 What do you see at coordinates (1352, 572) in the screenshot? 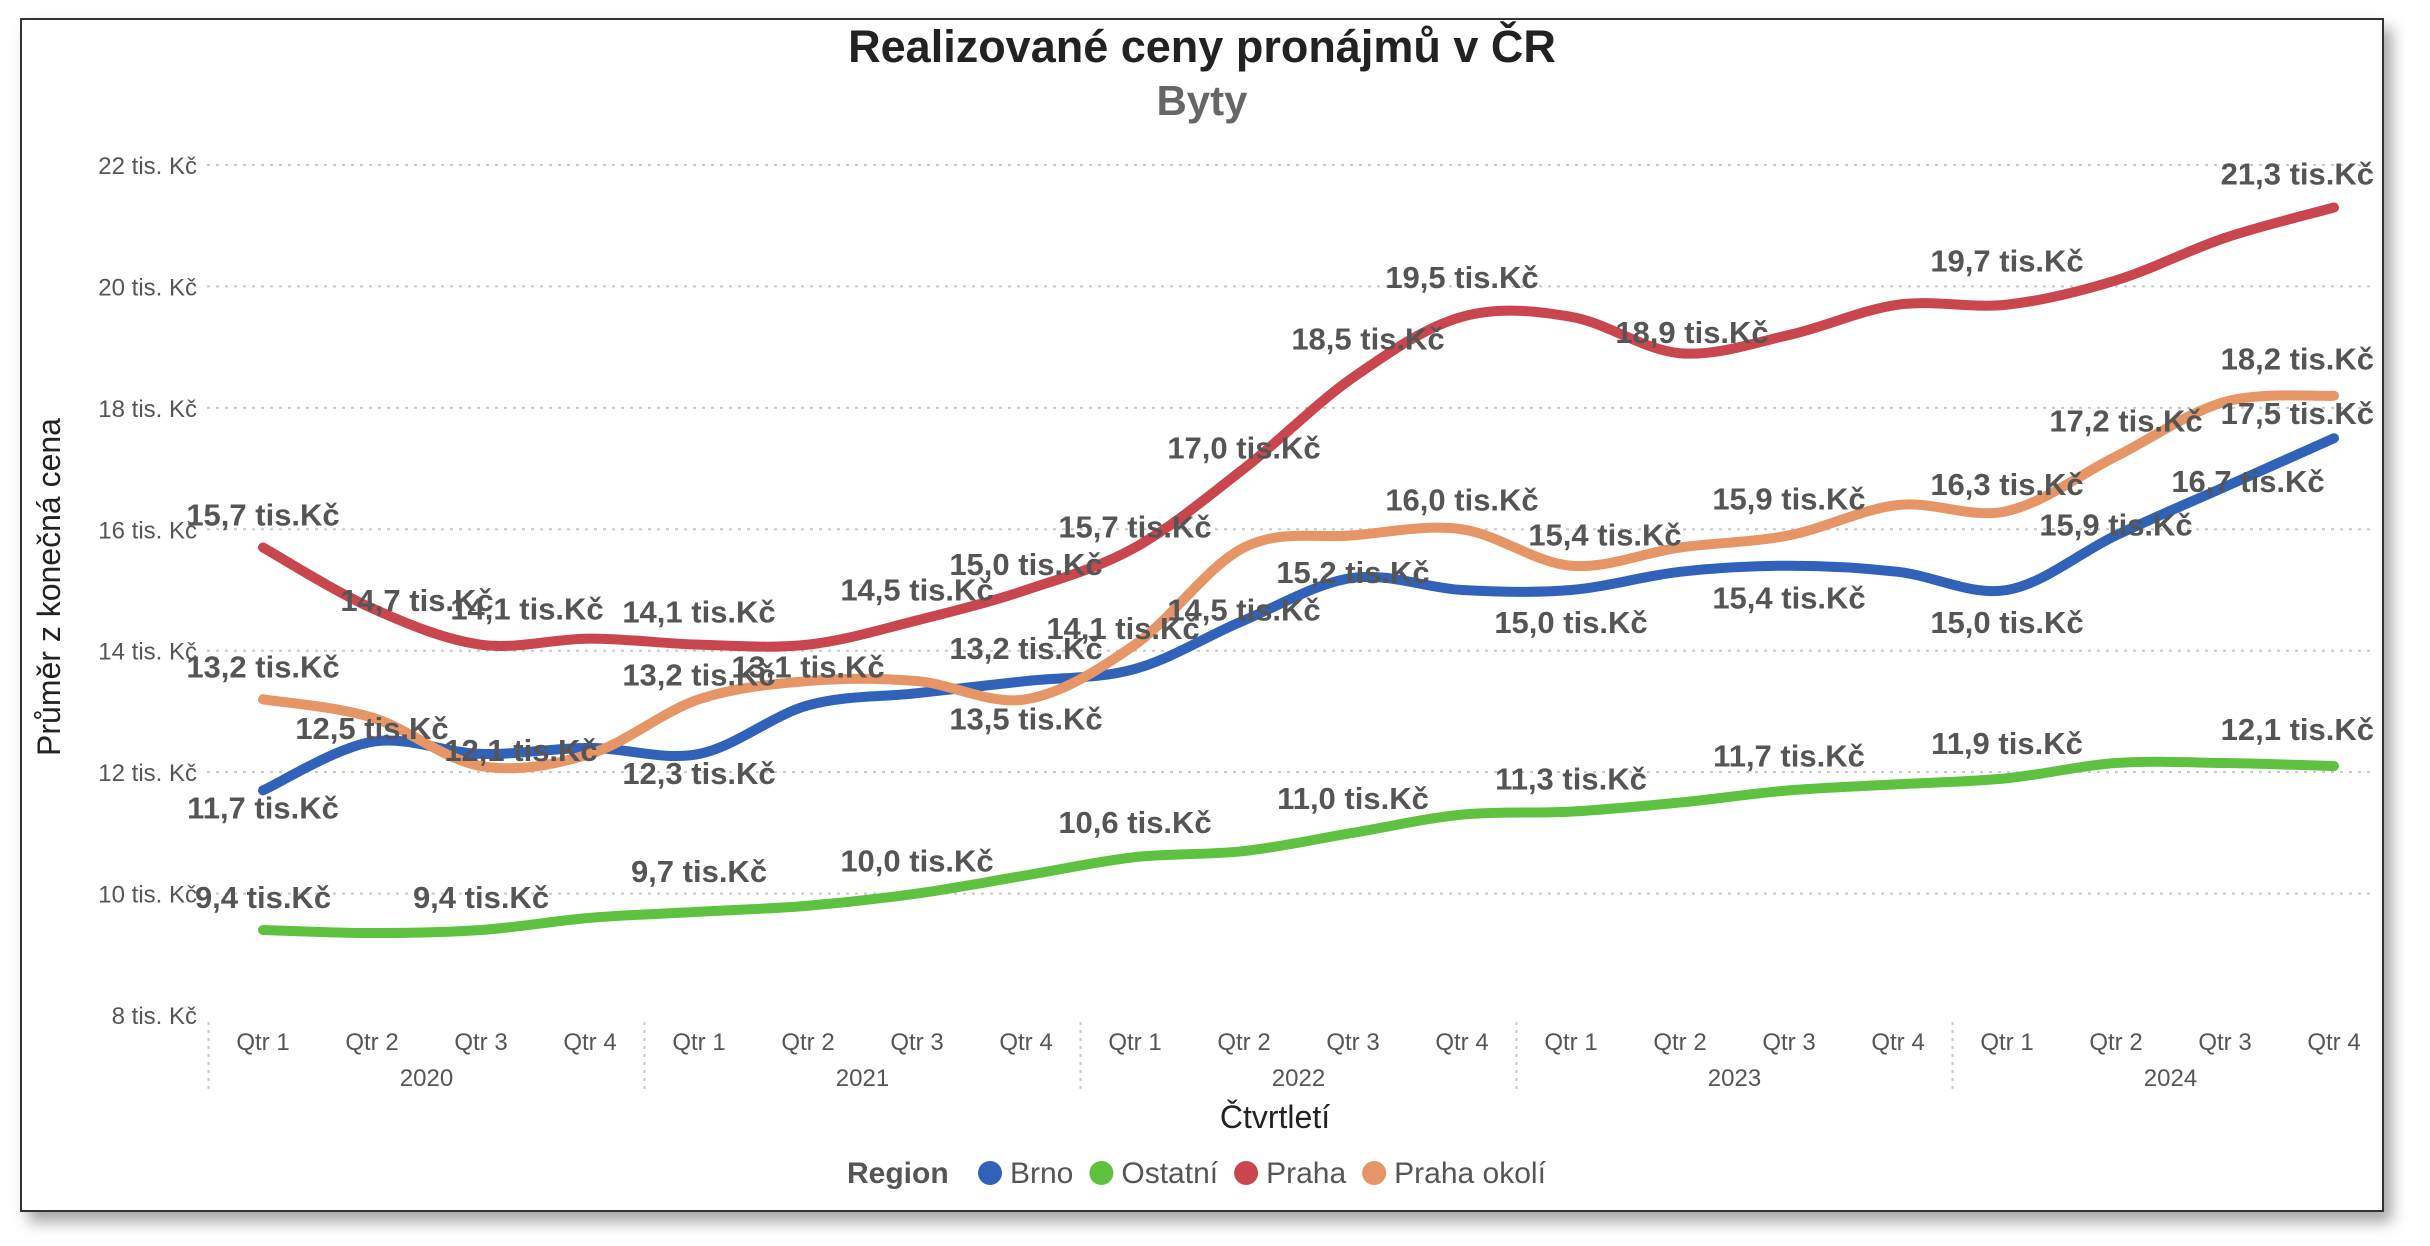
I see `data-label-brno: 15,2 tis.Kč` at bounding box center [1352, 572].